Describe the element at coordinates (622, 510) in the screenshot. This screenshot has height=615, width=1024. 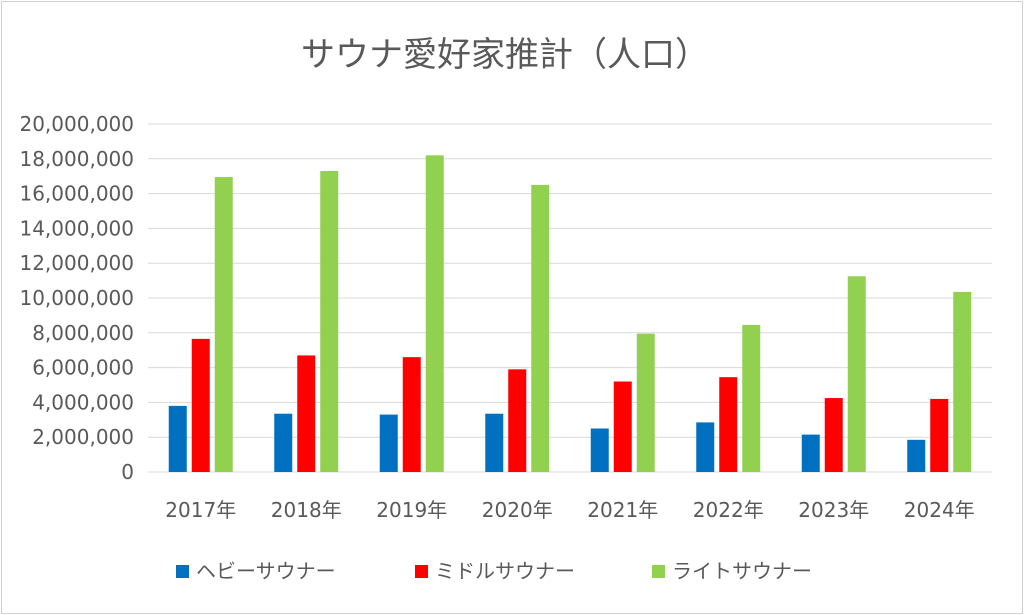
I see `x-tick-label: 2021年` at that location.